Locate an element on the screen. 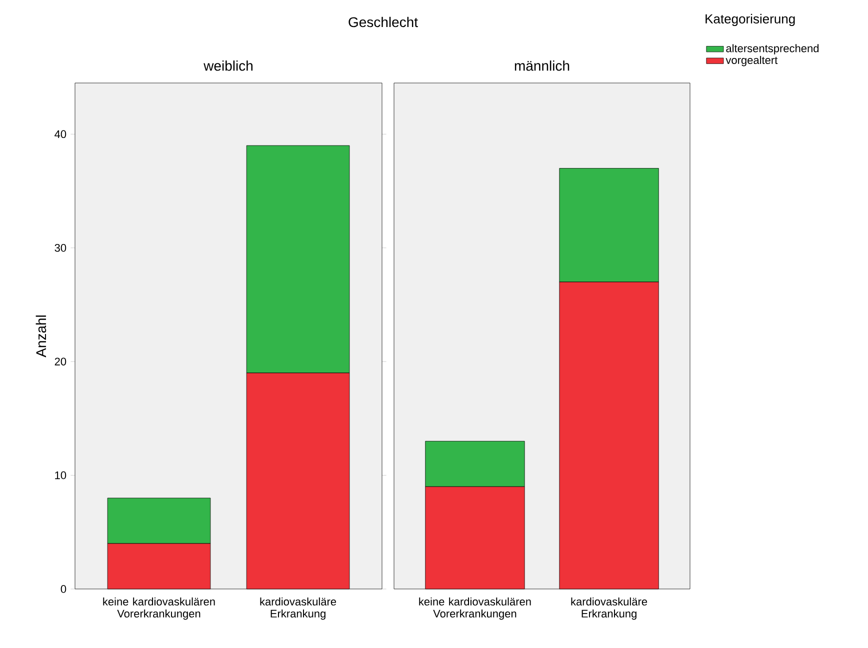  y-axis-title: Anzahl is located at coordinates (41, 337).